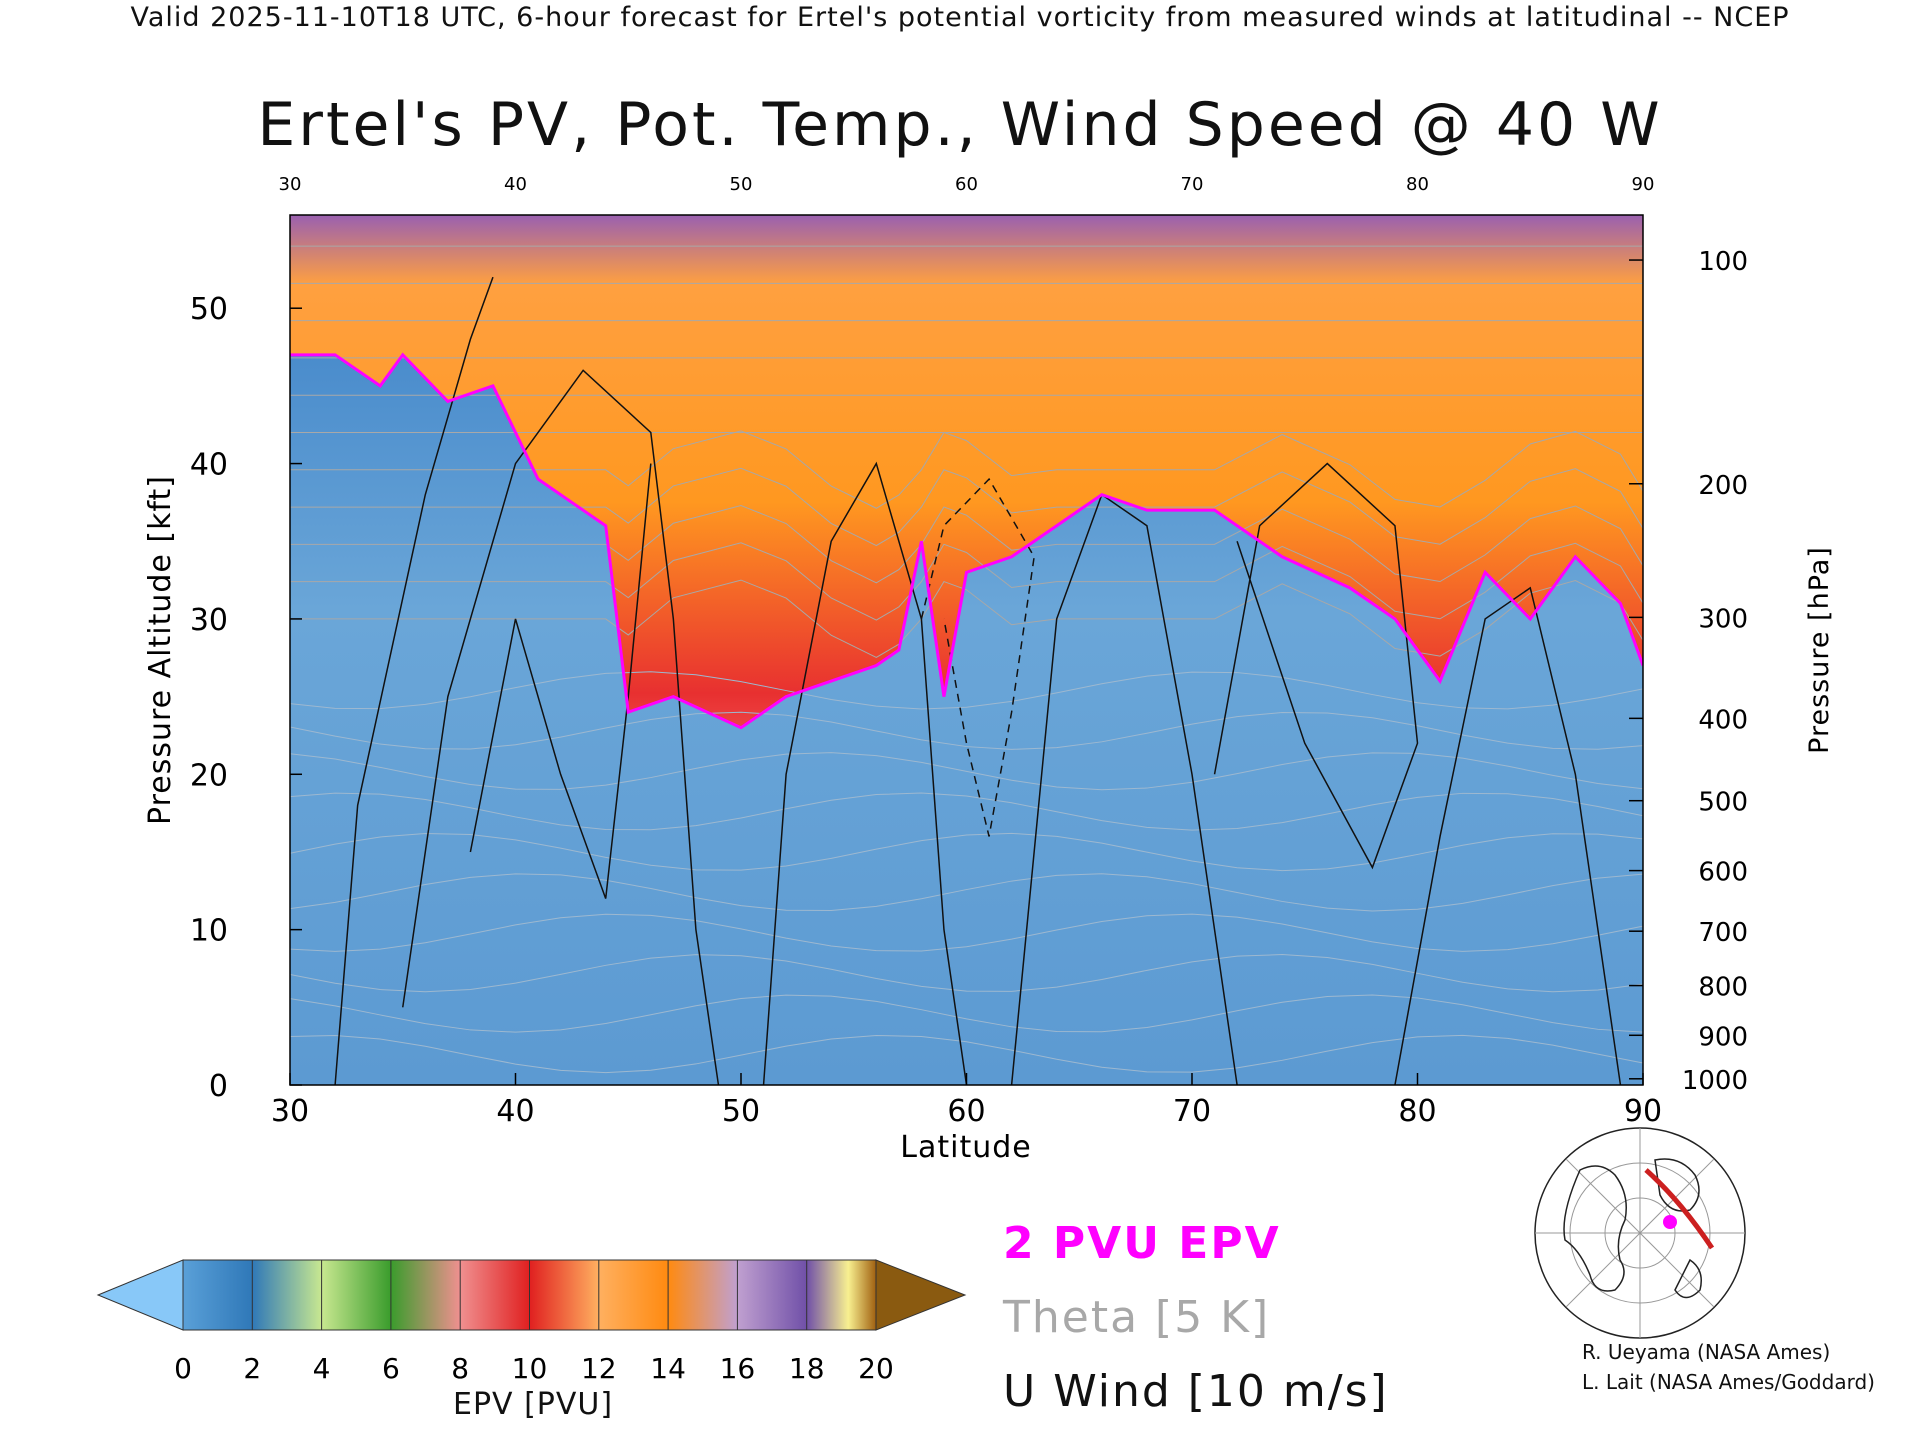 This screenshot has height=1440, width=1920. What do you see at coordinates (1715, 1081) in the screenshot?
I see `y-tick-label-right: 1000` at bounding box center [1715, 1081].